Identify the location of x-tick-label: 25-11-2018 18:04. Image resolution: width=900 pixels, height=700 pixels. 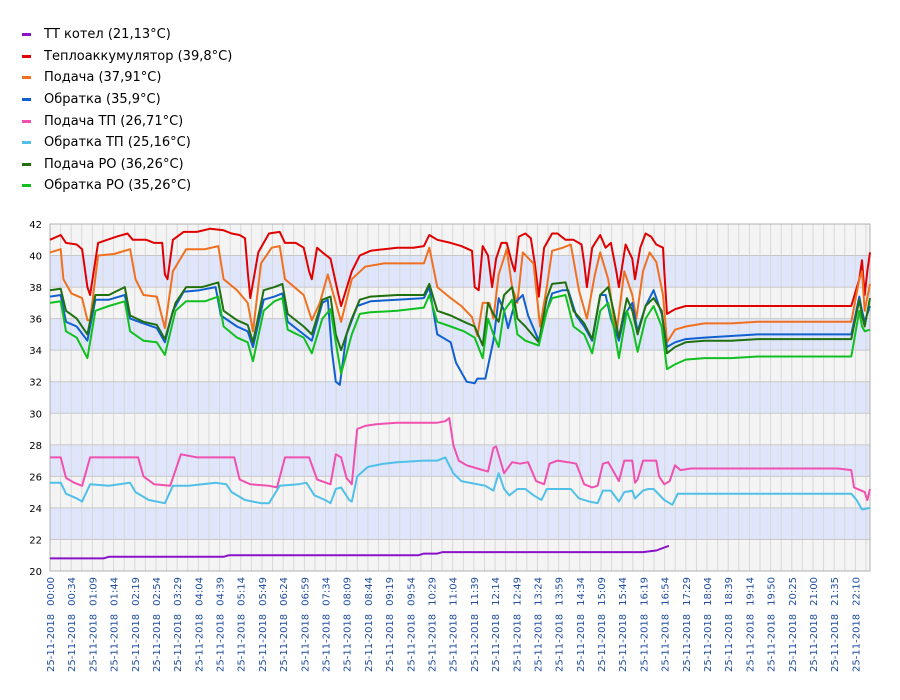
(708, 624).